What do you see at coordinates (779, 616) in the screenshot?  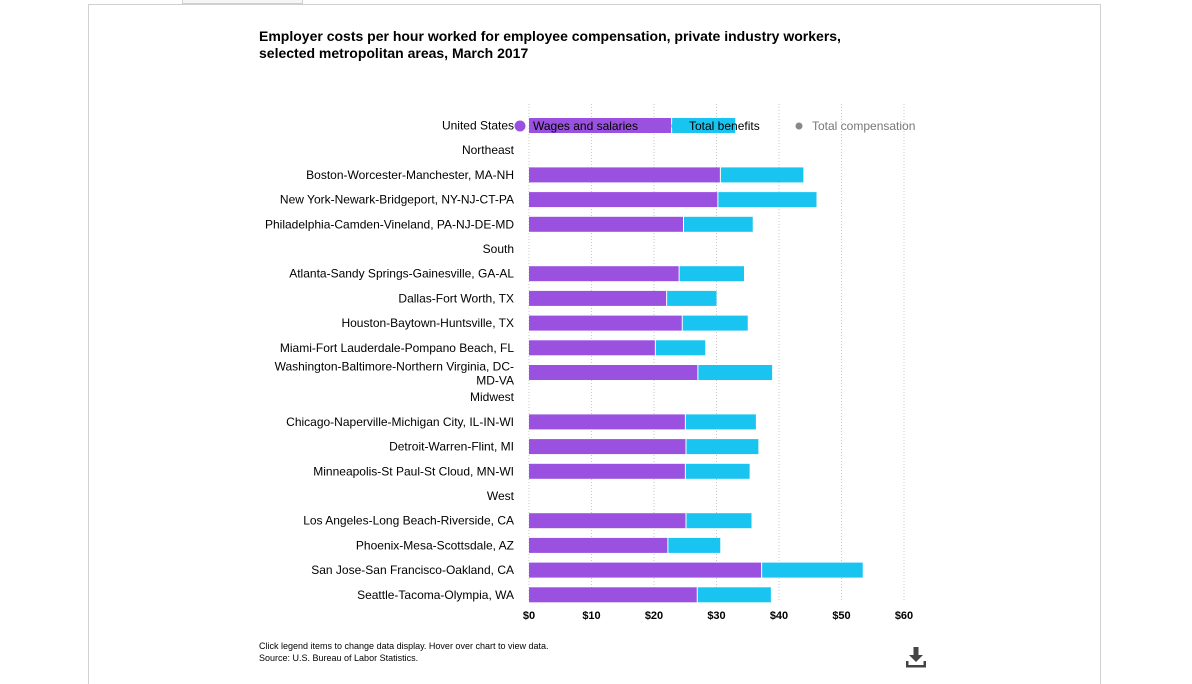 I see `x-tick-label: $40` at bounding box center [779, 616].